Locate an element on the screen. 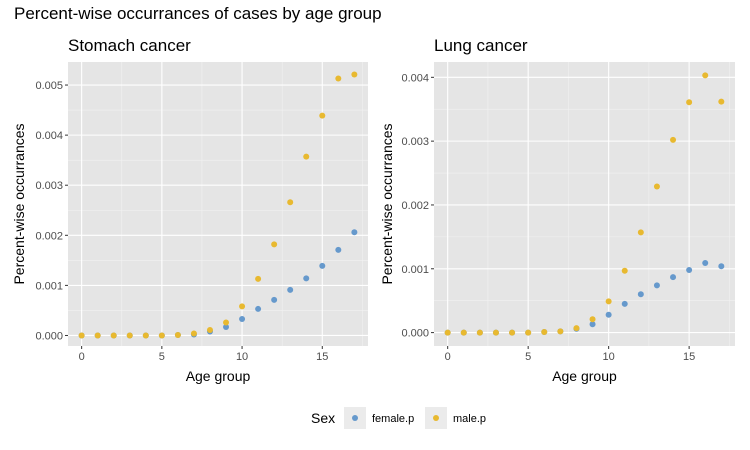 Image resolution: width=750 pixels, height=450 pixels. legend: Sex female.p male.p is located at coordinates (398, 418).